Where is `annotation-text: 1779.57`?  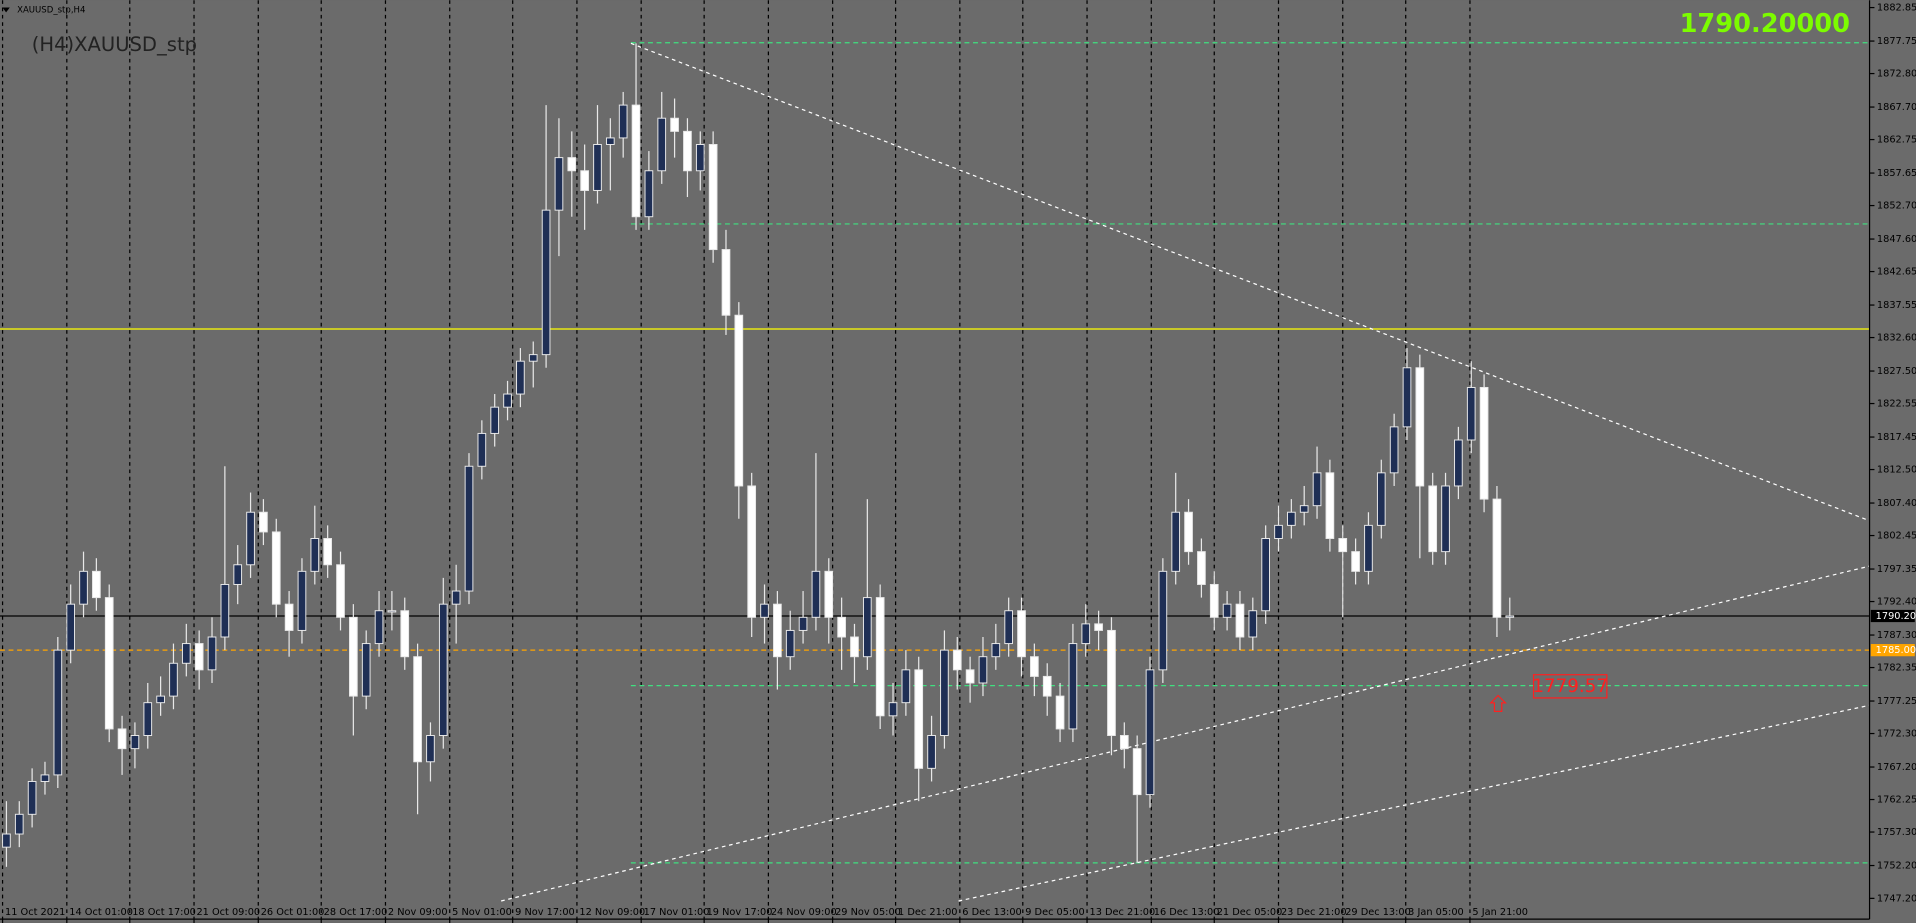 annotation-text: 1779.57 is located at coordinates (1570, 686).